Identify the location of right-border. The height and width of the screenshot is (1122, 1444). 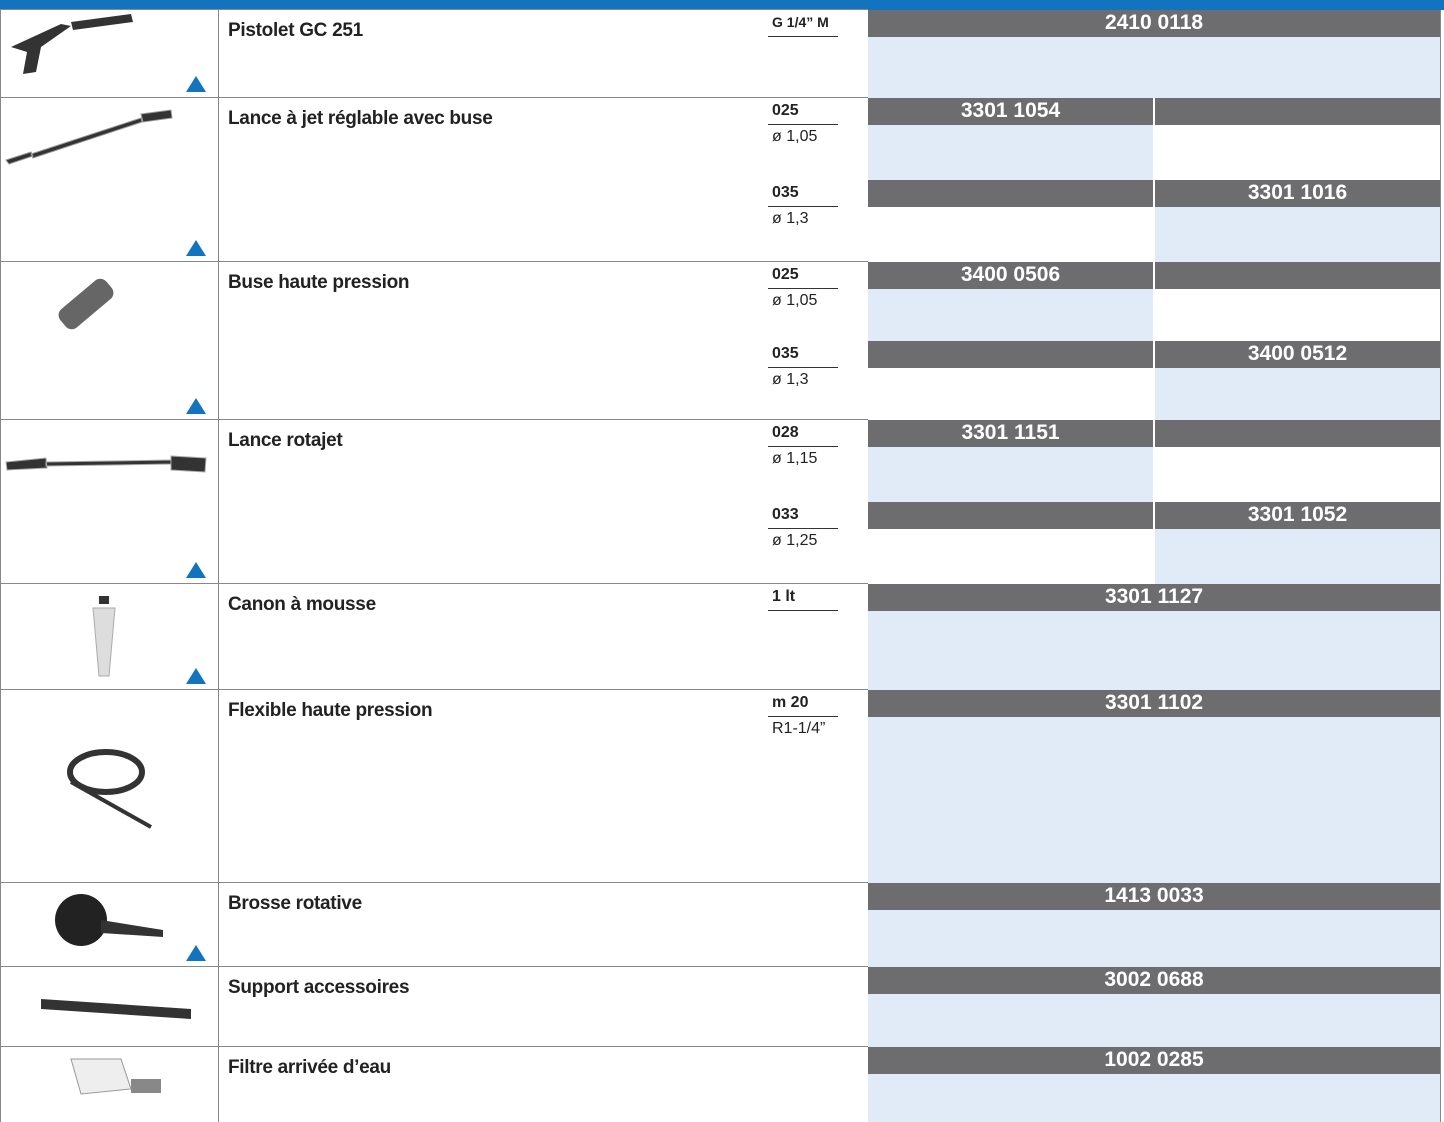
(1440, 566).